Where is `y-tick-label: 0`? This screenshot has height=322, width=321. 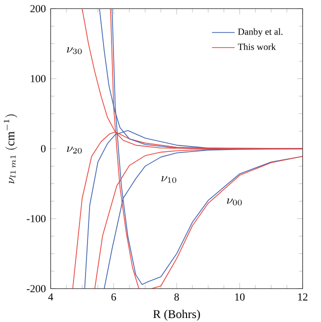 y-tick-label: 0 is located at coordinates (43, 148).